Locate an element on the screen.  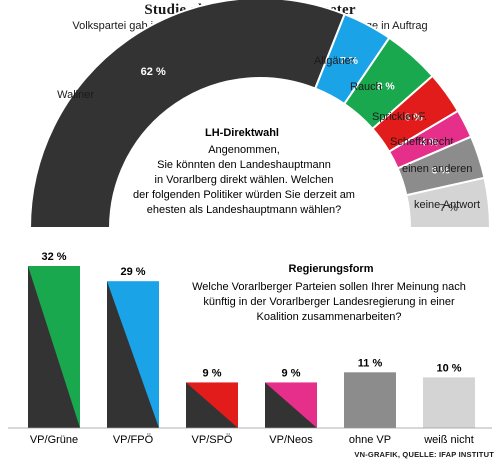
pie-value-label: 8 % is located at coordinates (386, 86).